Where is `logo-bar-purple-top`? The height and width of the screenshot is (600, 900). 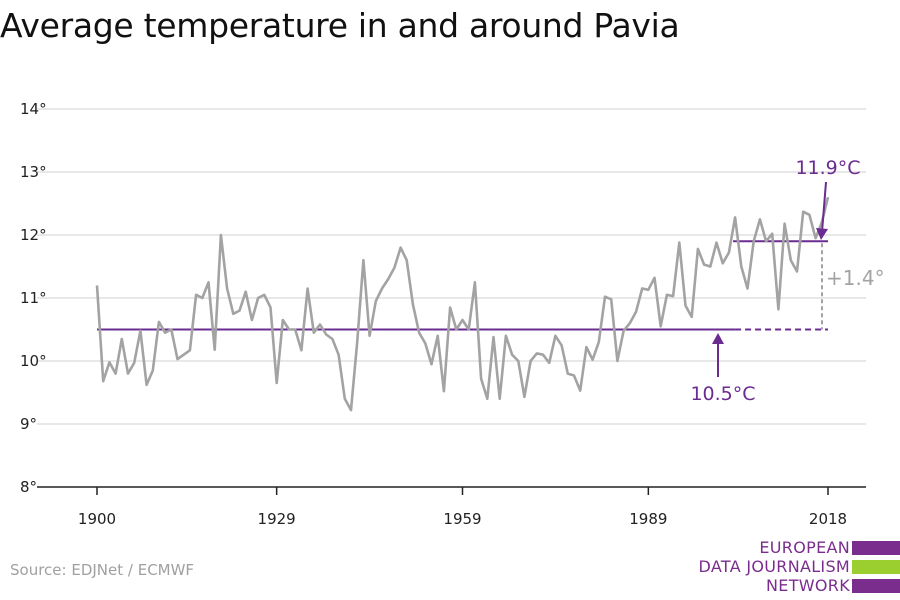 logo-bar-purple-top is located at coordinates (876, 548).